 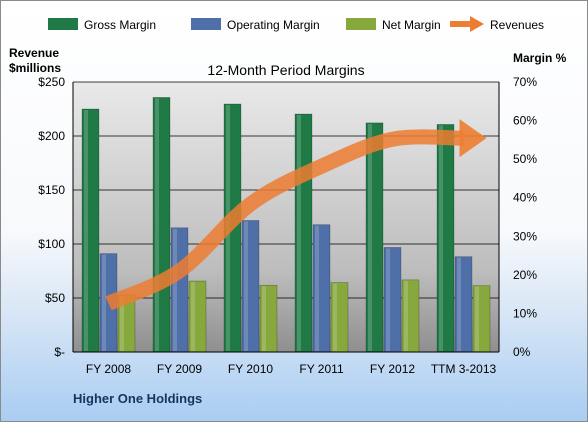 I want to click on left-tick-label: $100, so click(x=51, y=244).